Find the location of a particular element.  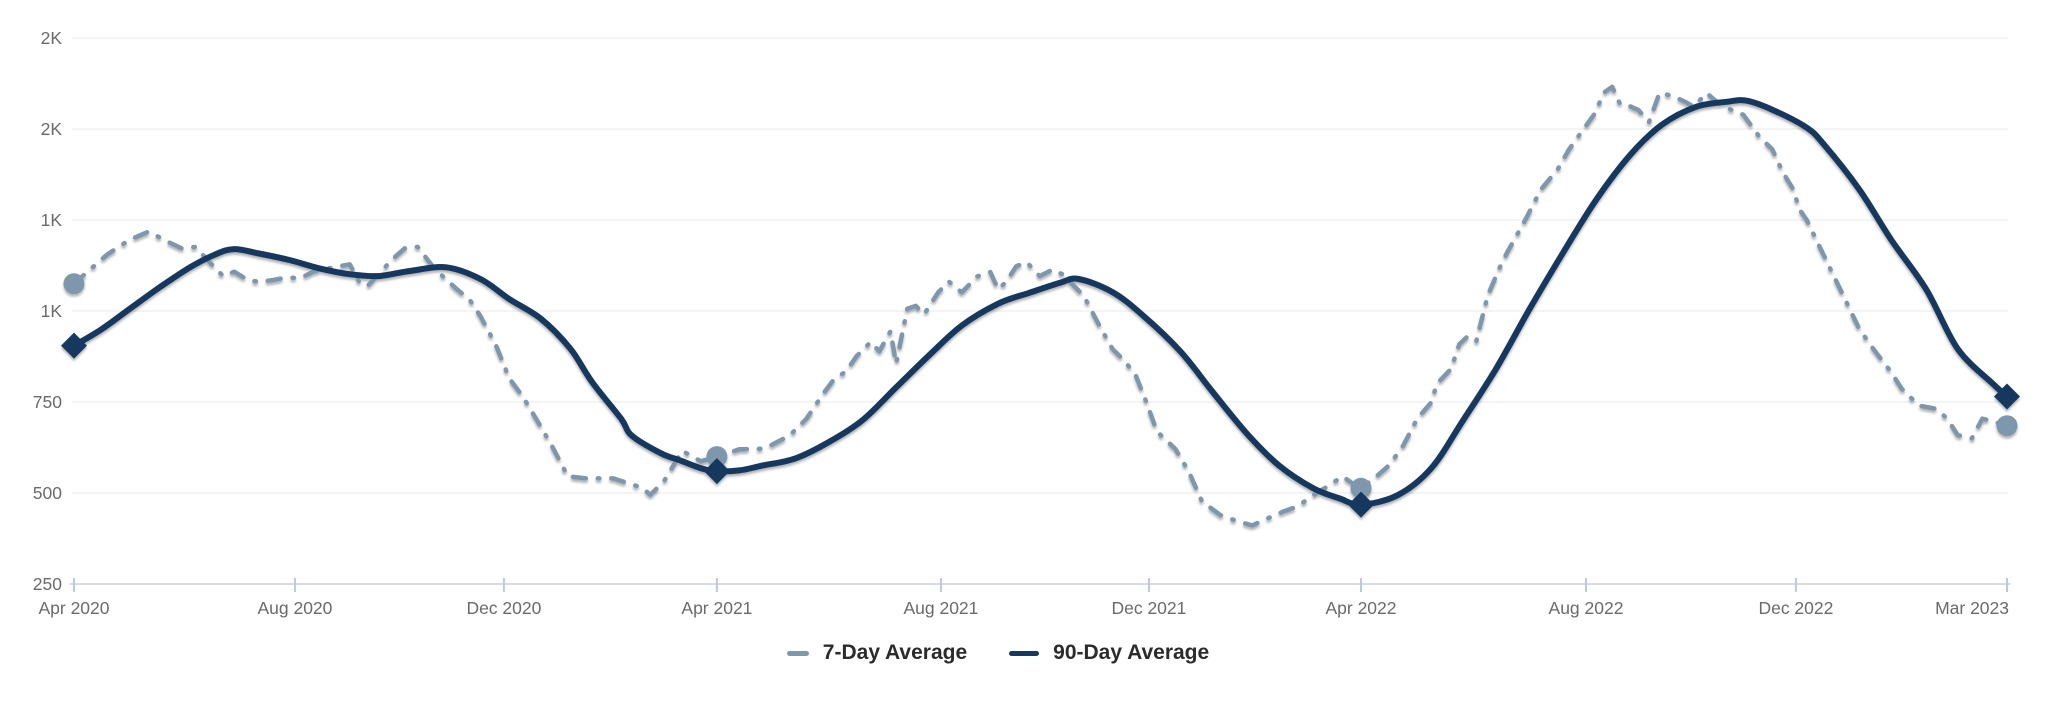

legend-item-7-day-average: 7-Day Average is located at coordinates (877, 653).